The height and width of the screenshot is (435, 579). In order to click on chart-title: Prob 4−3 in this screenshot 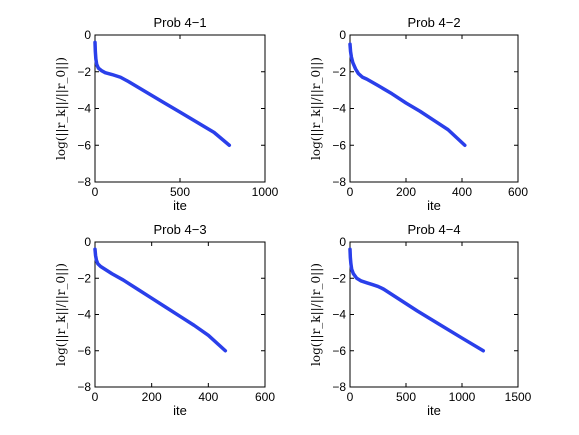, I will do `click(179, 229)`.